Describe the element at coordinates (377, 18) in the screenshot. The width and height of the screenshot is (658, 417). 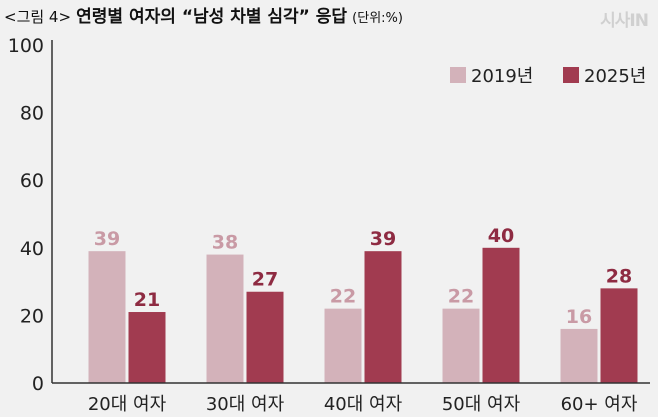
I see `unit-label: (단위:%)` at that location.